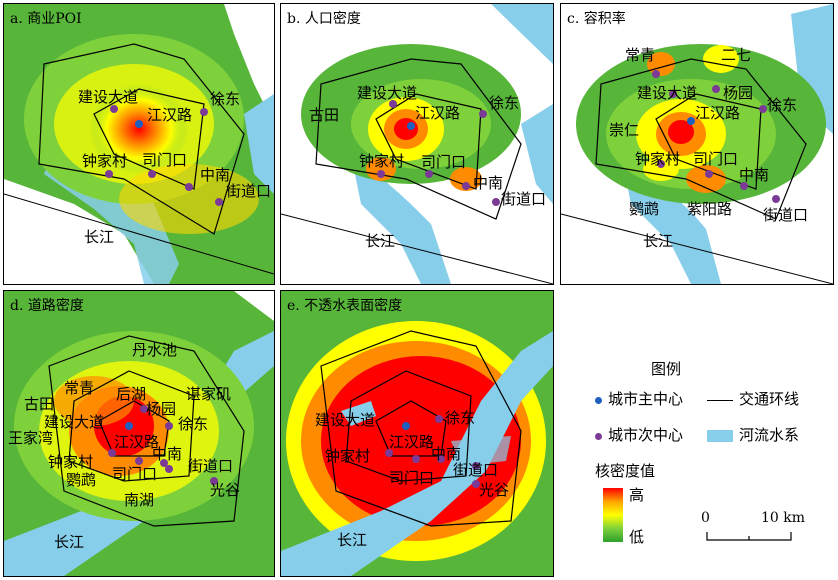  What do you see at coordinates (624, 130) in the screenshot?
I see `label-chongren: 崇仁` at bounding box center [624, 130].